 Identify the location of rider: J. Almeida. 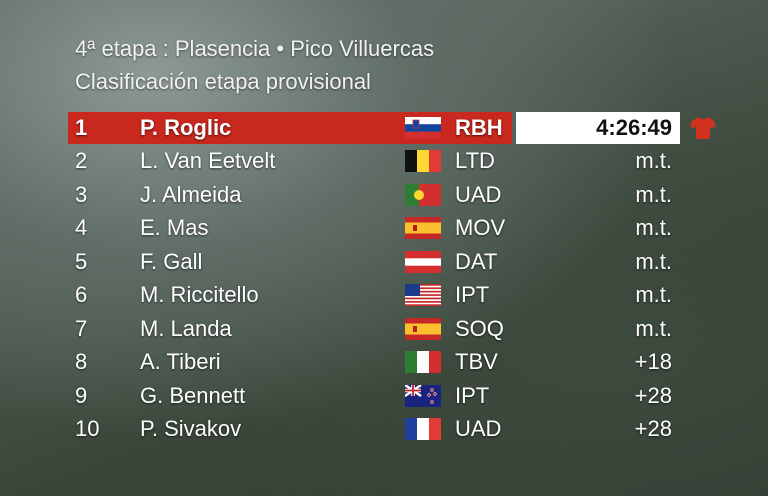
(191, 194).